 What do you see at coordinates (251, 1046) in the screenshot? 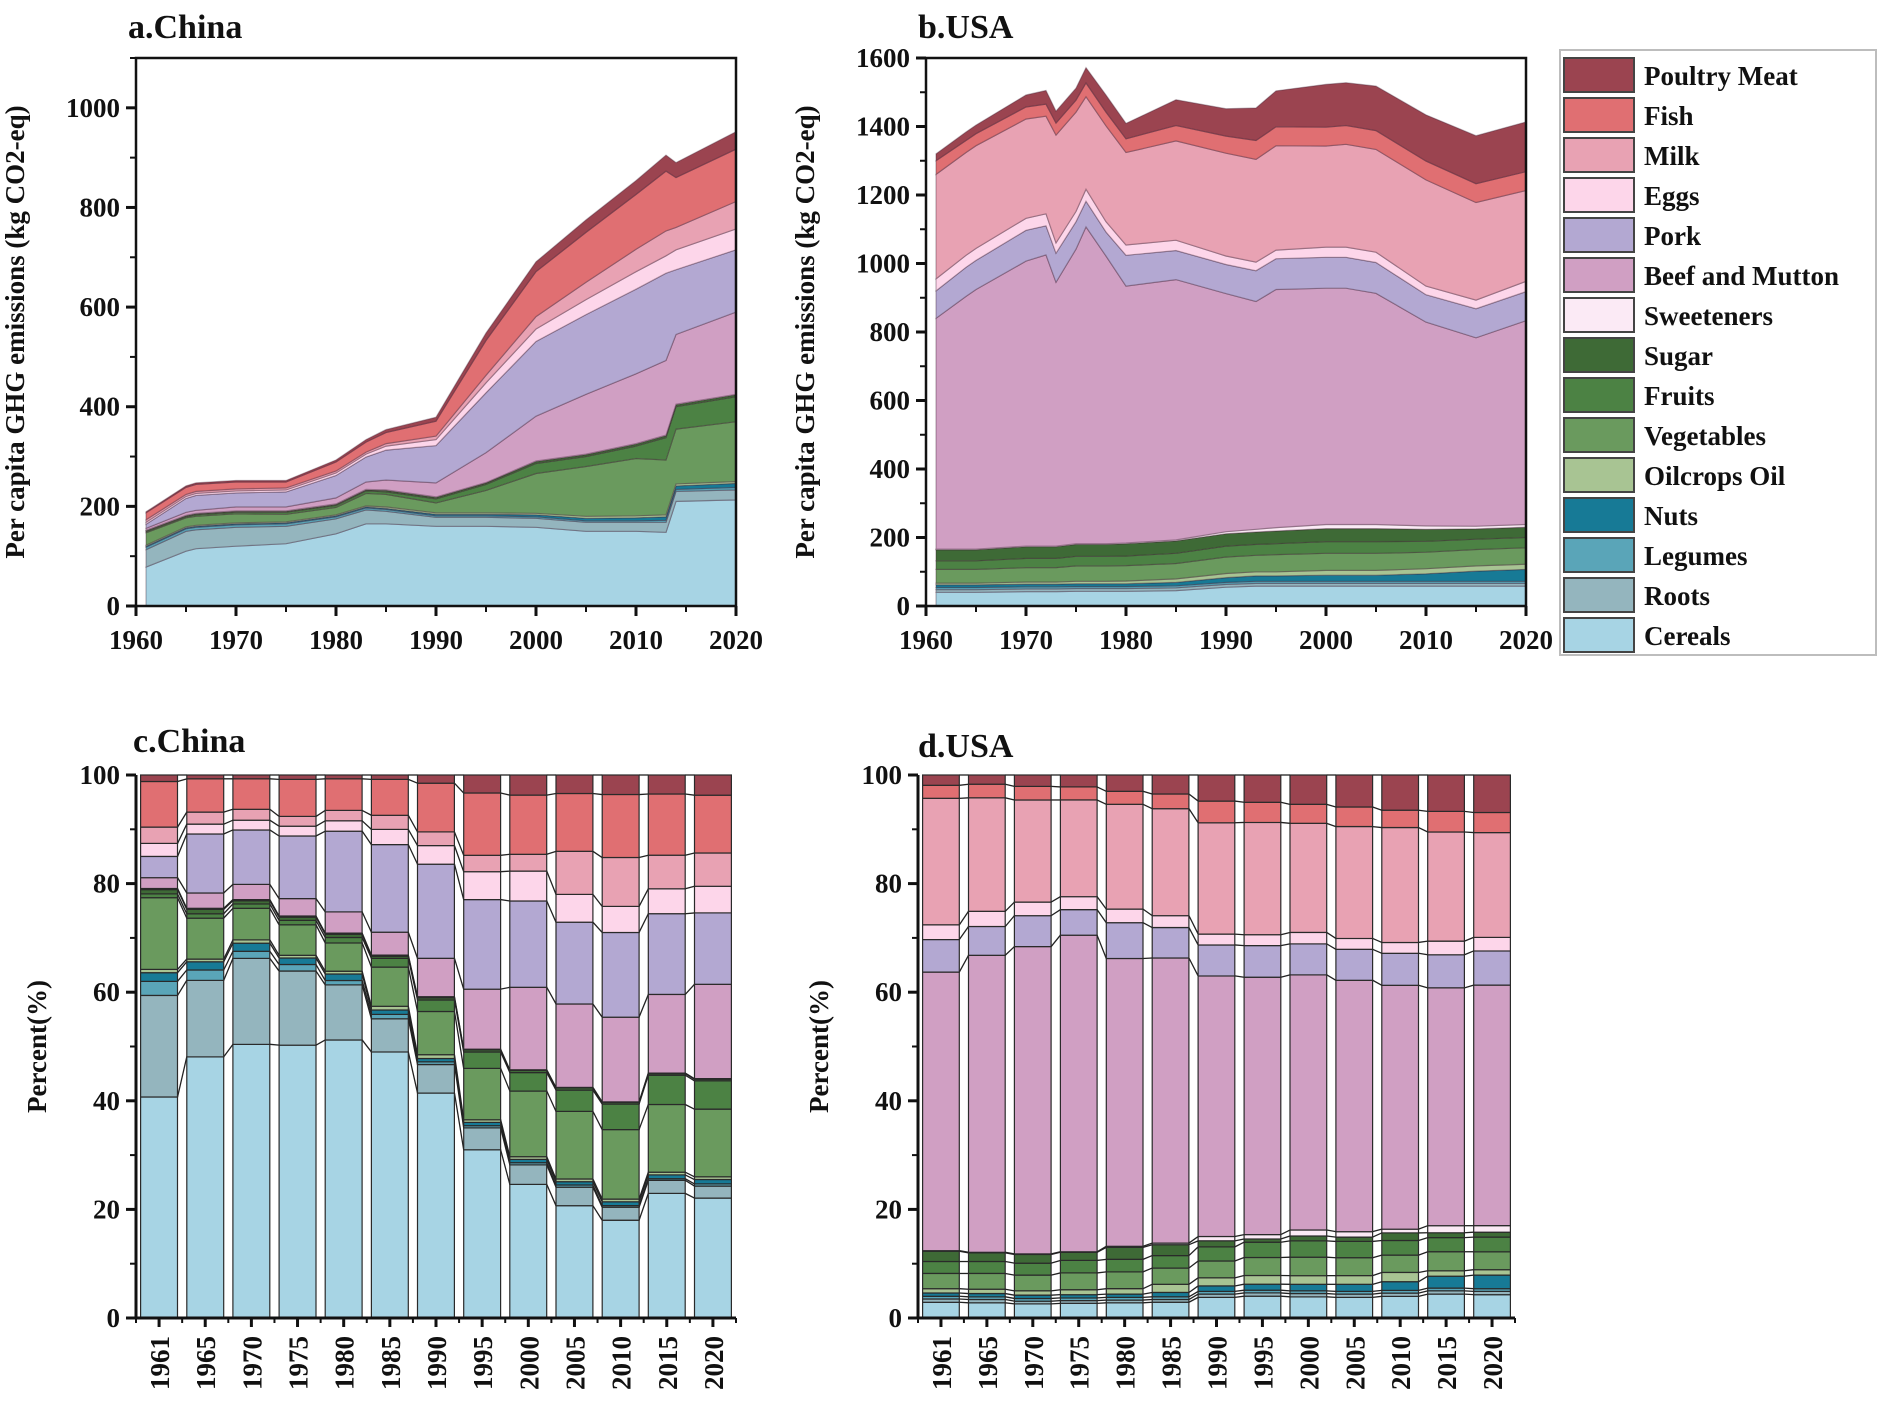
I see `bar-1970` at bounding box center [251, 1046].